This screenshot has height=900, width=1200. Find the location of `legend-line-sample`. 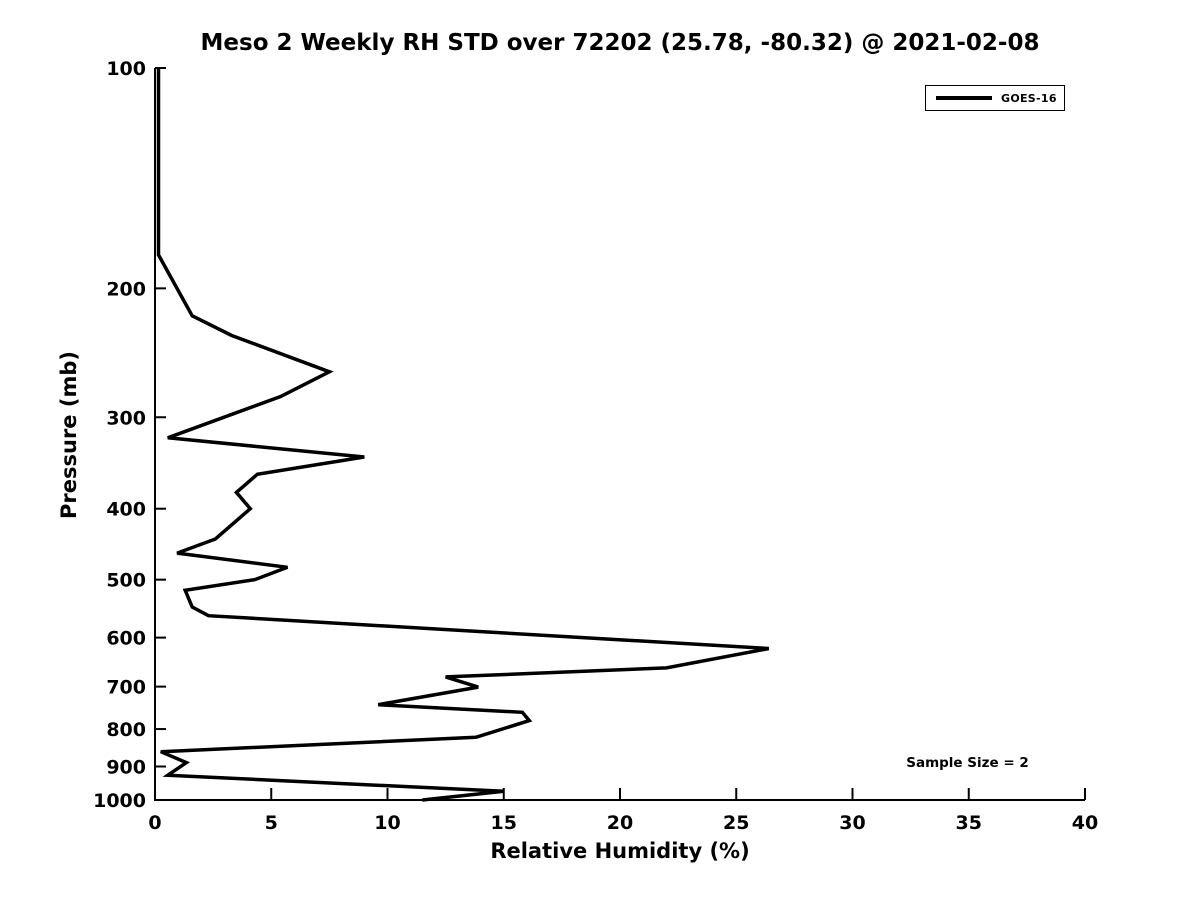

legend-line-sample is located at coordinates (964, 98).